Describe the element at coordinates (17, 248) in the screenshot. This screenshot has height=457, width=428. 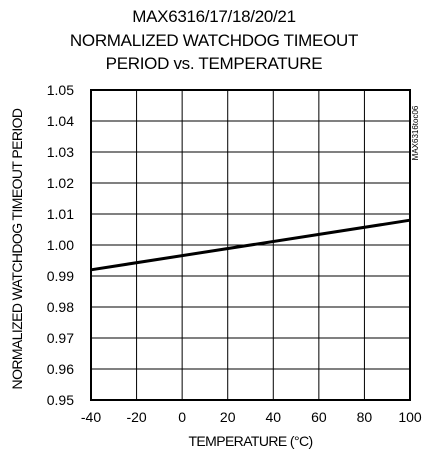
I see `y-axis-label: NORMALIZED WATCHDOG TIMEOUT PERIOD` at that location.